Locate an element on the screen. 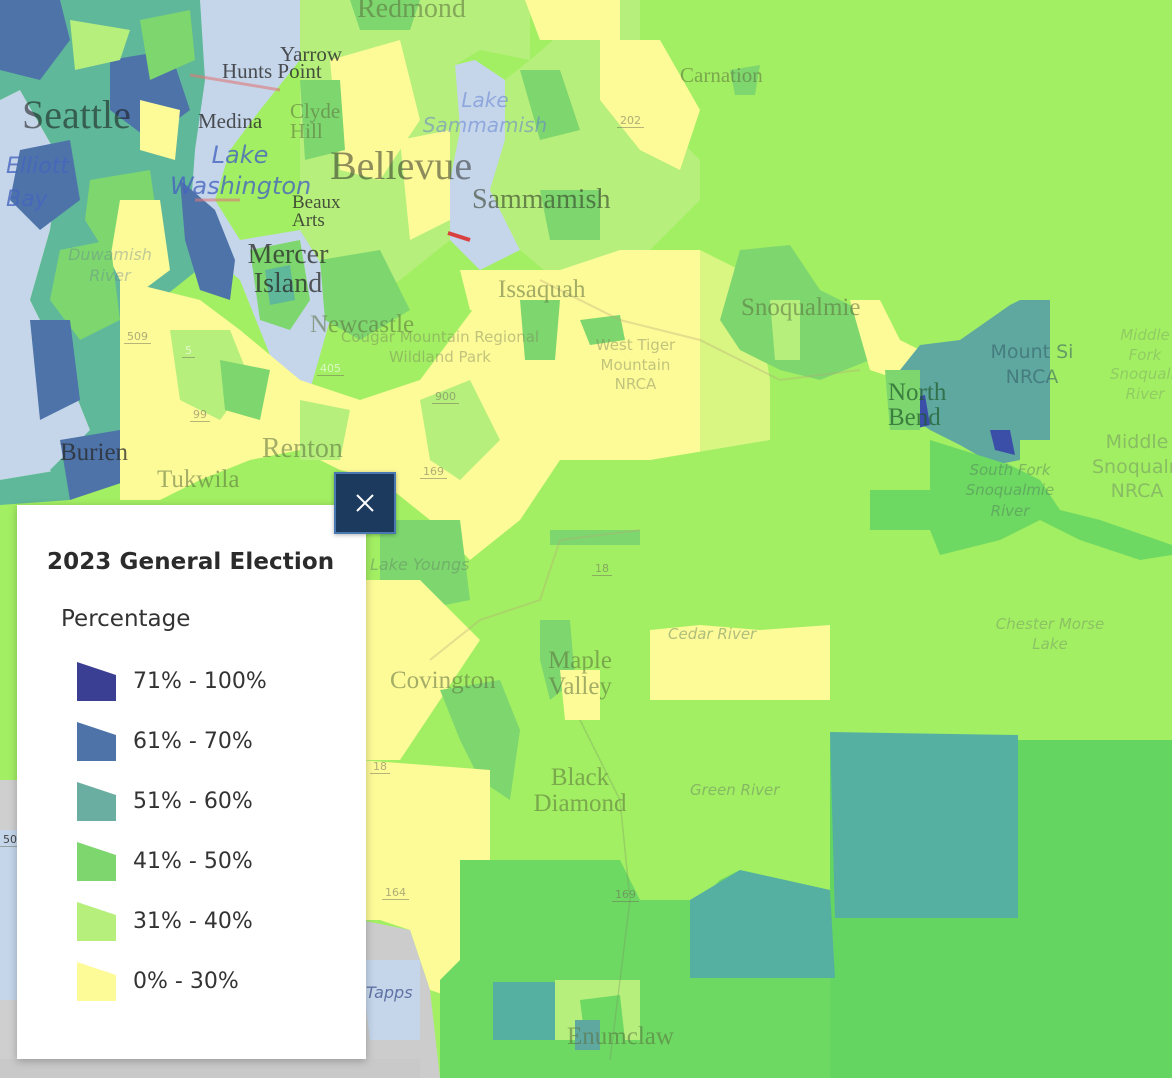  lake-sammamish is located at coordinates (485, 165).